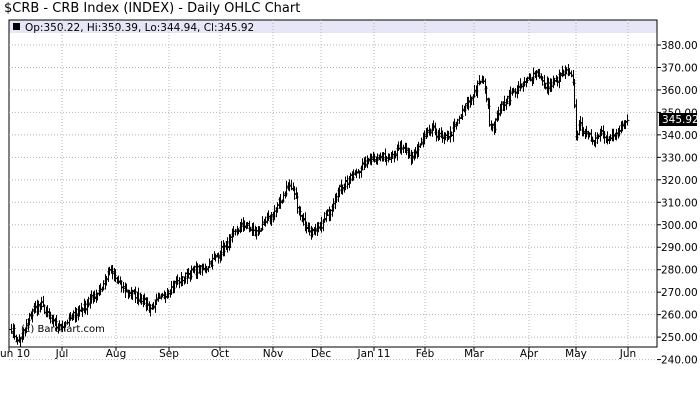 This screenshot has height=411, width=700. What do you see at coordinates (679, 293) in the screenshot?
I see `y-tick-label: 270.00` at bounding box center [679, 293].